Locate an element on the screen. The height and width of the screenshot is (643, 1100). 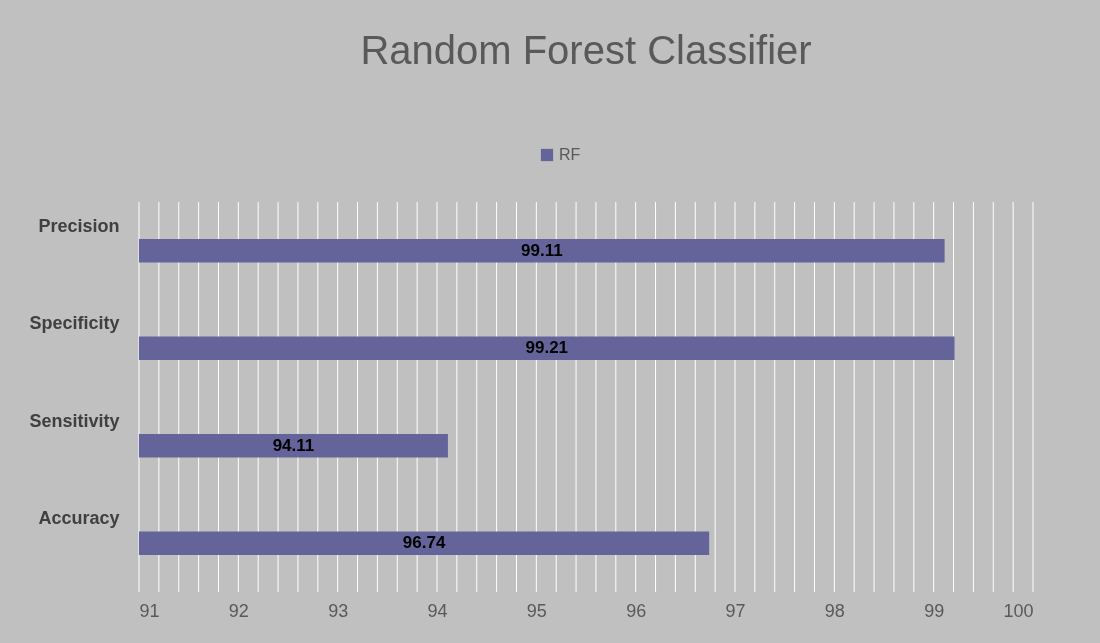
y-tick-label: Sensitivity is located at coordinates (74, 420).